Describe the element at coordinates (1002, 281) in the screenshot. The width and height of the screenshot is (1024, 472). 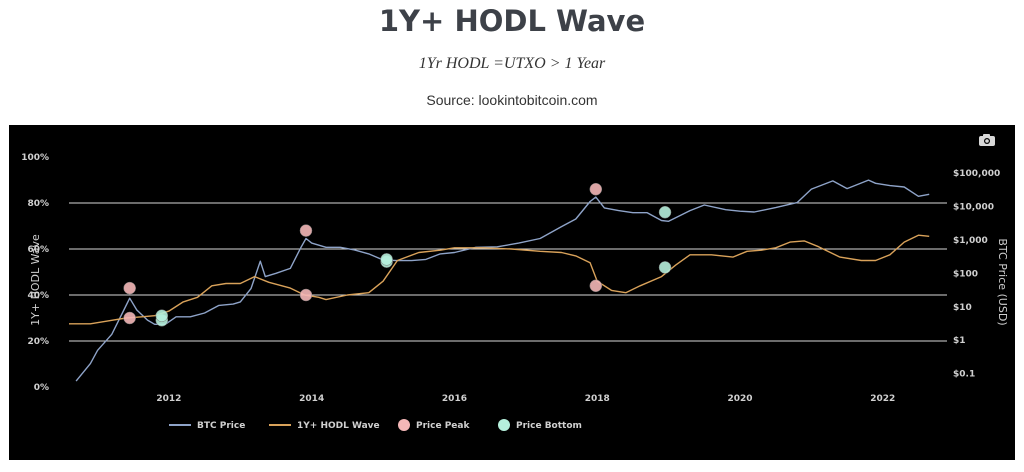
I see `y-right-axis-title: BTC Price (USD)` at that location.